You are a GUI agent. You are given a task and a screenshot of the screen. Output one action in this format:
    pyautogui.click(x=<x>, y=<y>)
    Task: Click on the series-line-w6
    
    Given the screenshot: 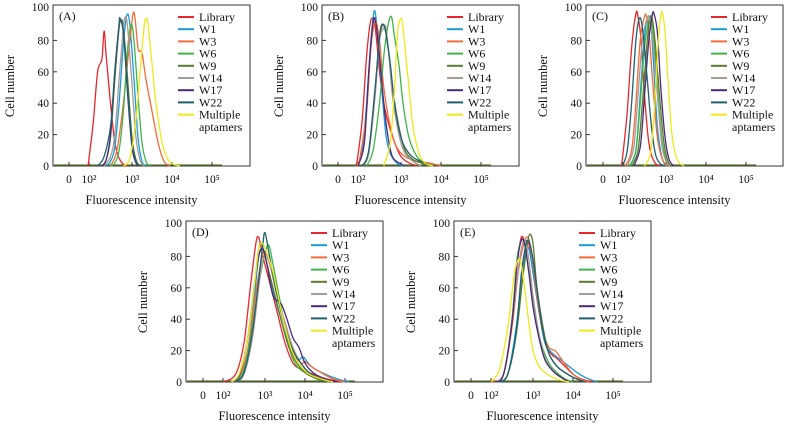 What is the action you would take?
    pyautogui.click(x=400, y=91)
    